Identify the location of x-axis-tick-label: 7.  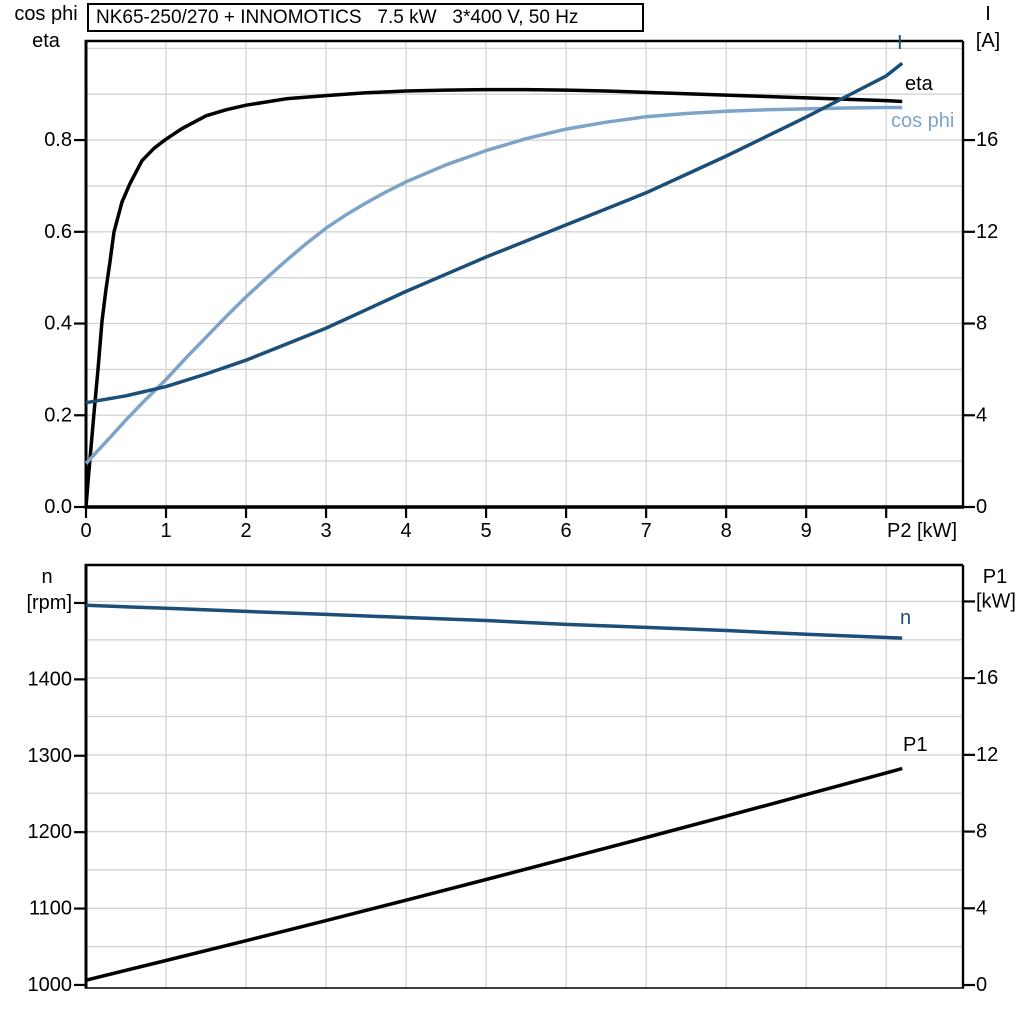
(646, 531).